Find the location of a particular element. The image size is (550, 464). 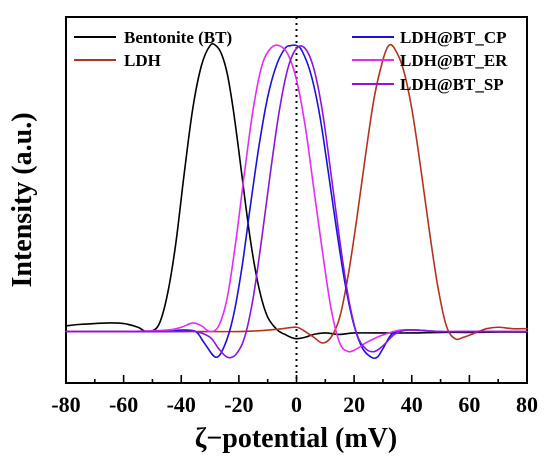

x-tick-label: -80 is located at coordinates (65, 404).